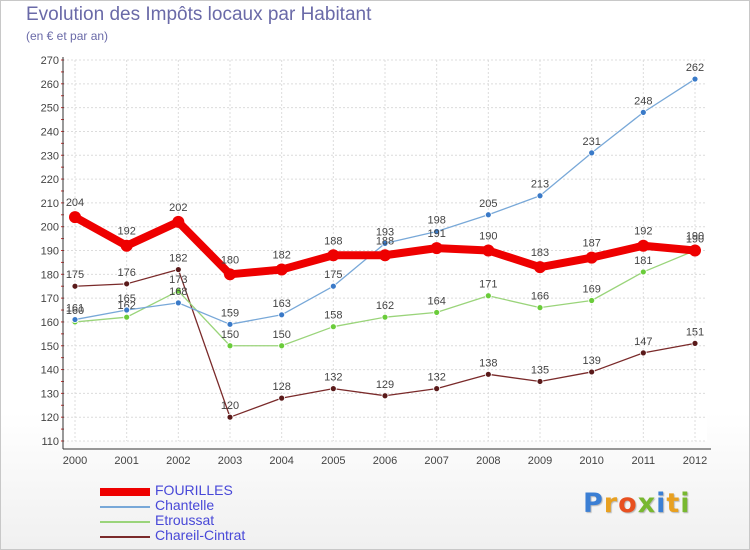  What do you see at coordinates (126, 461) in the screenshot?
I see `x-tick-label: 2001` at bounding box center [126, 461].